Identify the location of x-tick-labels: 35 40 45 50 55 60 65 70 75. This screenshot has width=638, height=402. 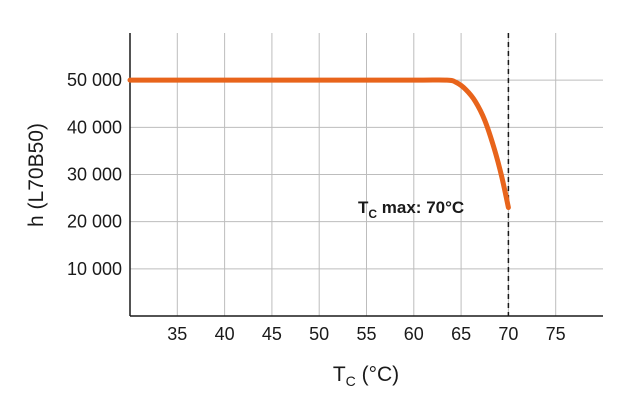
(366, 334).